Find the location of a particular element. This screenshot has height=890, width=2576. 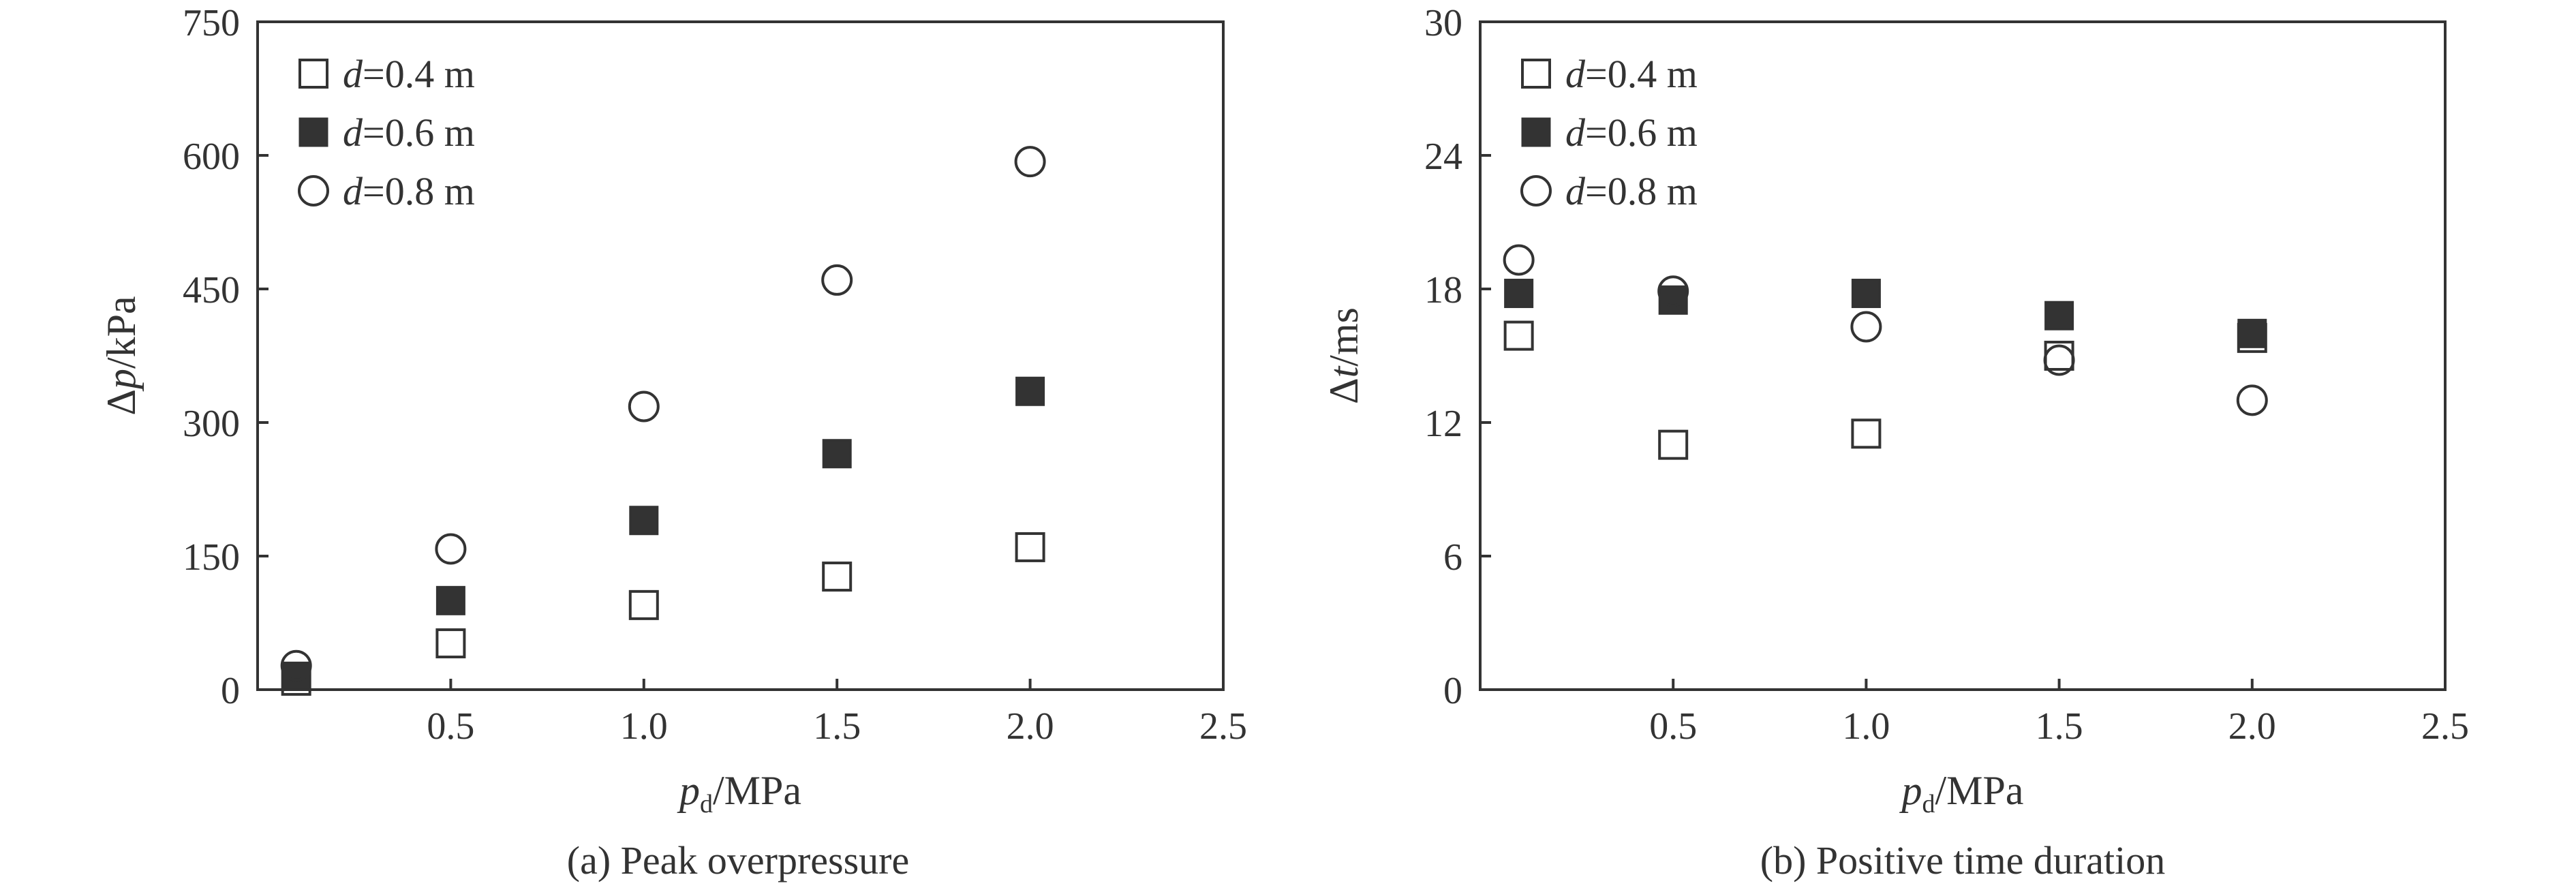

y-tick-label: 750 is located at coordinates (212, 23).